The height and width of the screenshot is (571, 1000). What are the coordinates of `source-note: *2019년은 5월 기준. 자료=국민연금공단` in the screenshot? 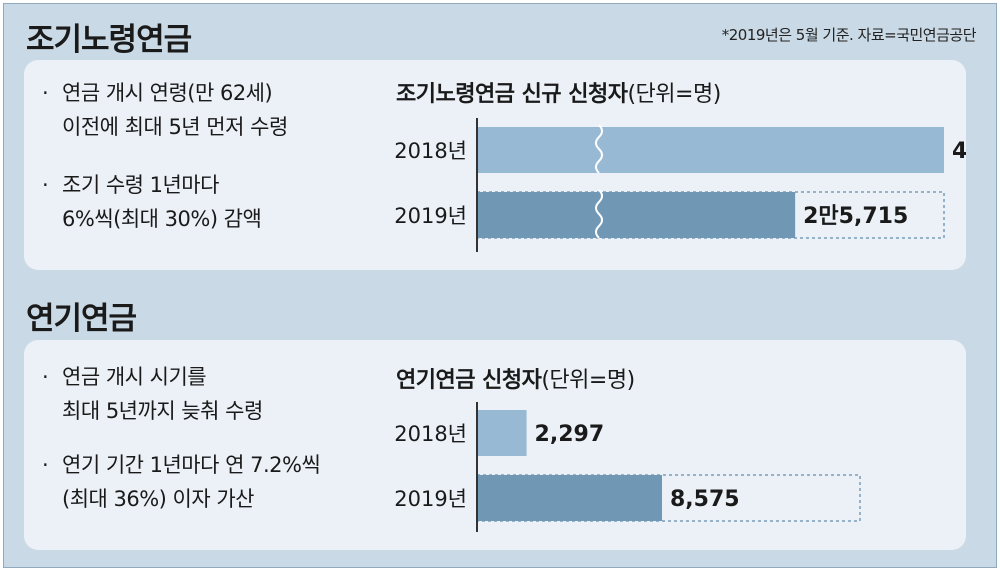 It's located at (849, 35).